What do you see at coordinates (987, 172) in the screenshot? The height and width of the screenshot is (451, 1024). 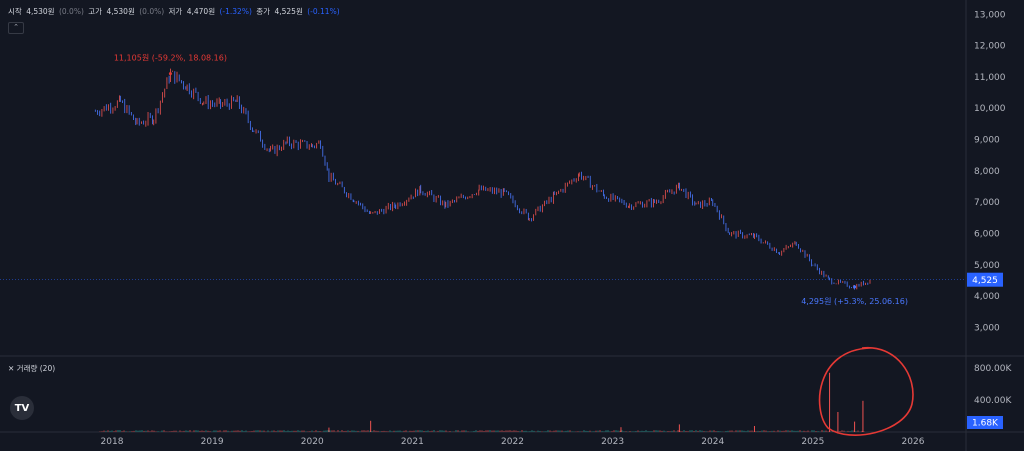 I see `price-tick-label: 8,000` at bounding box center [987, 172].